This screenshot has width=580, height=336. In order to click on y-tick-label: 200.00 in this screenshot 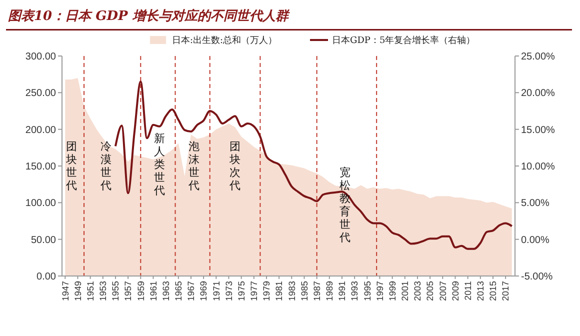, I will do `click(40, 130)`.